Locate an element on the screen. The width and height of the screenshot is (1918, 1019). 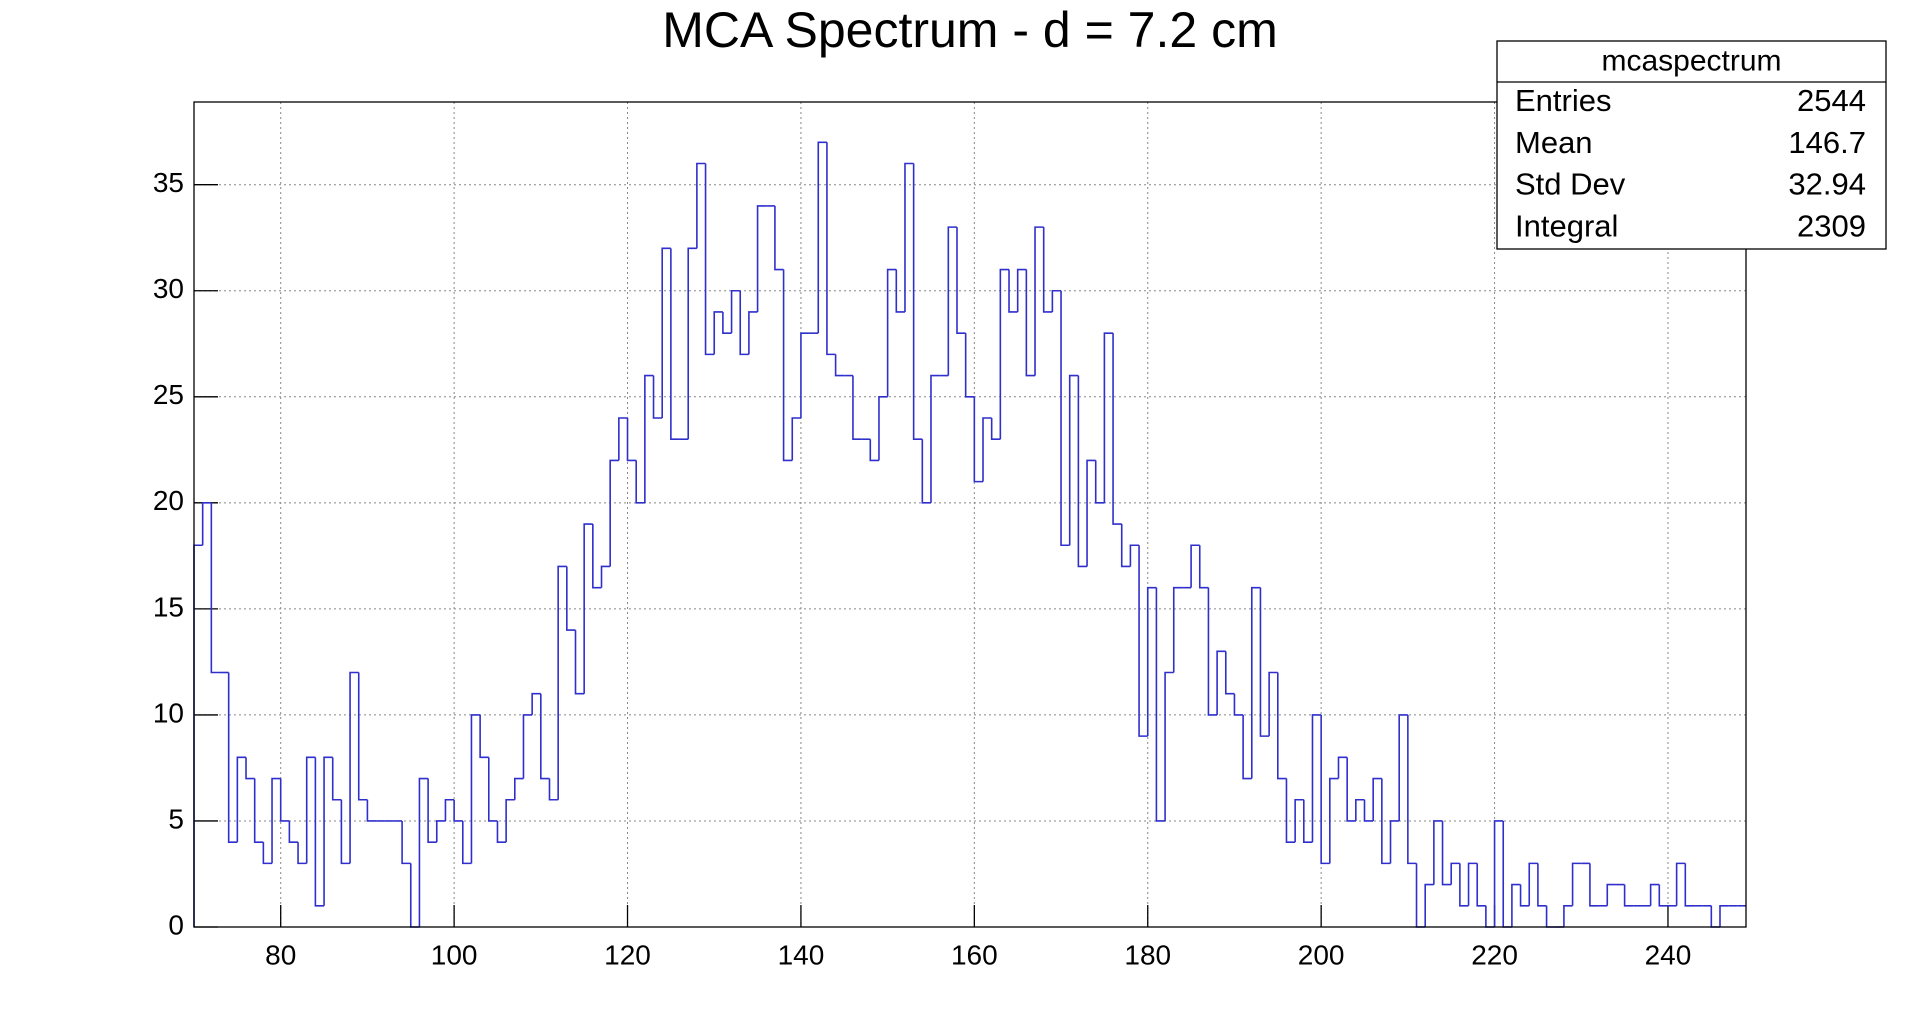
y-tick-label: 15 is located at coordinates (168, 606).